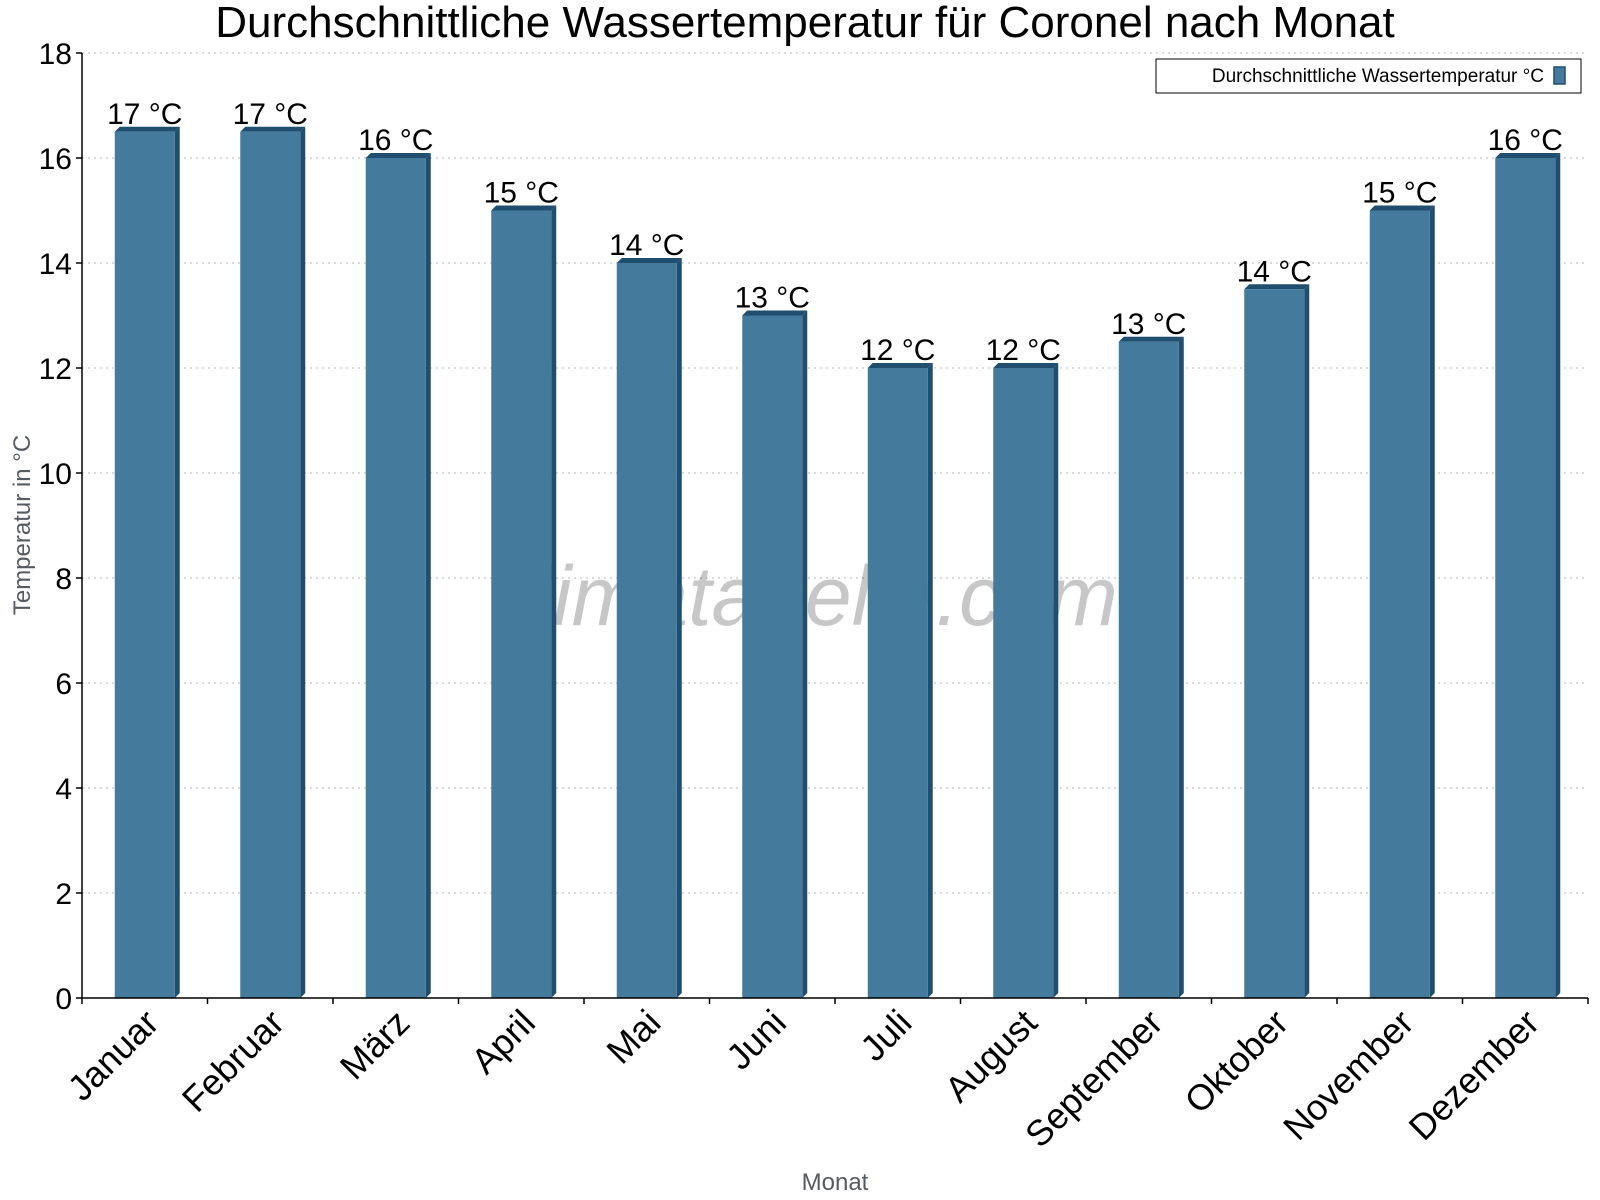  What do you see at coordinates (55, 54) in the screenshot?
I see `y-tick-label: 18` at bounding box center [55, 54].